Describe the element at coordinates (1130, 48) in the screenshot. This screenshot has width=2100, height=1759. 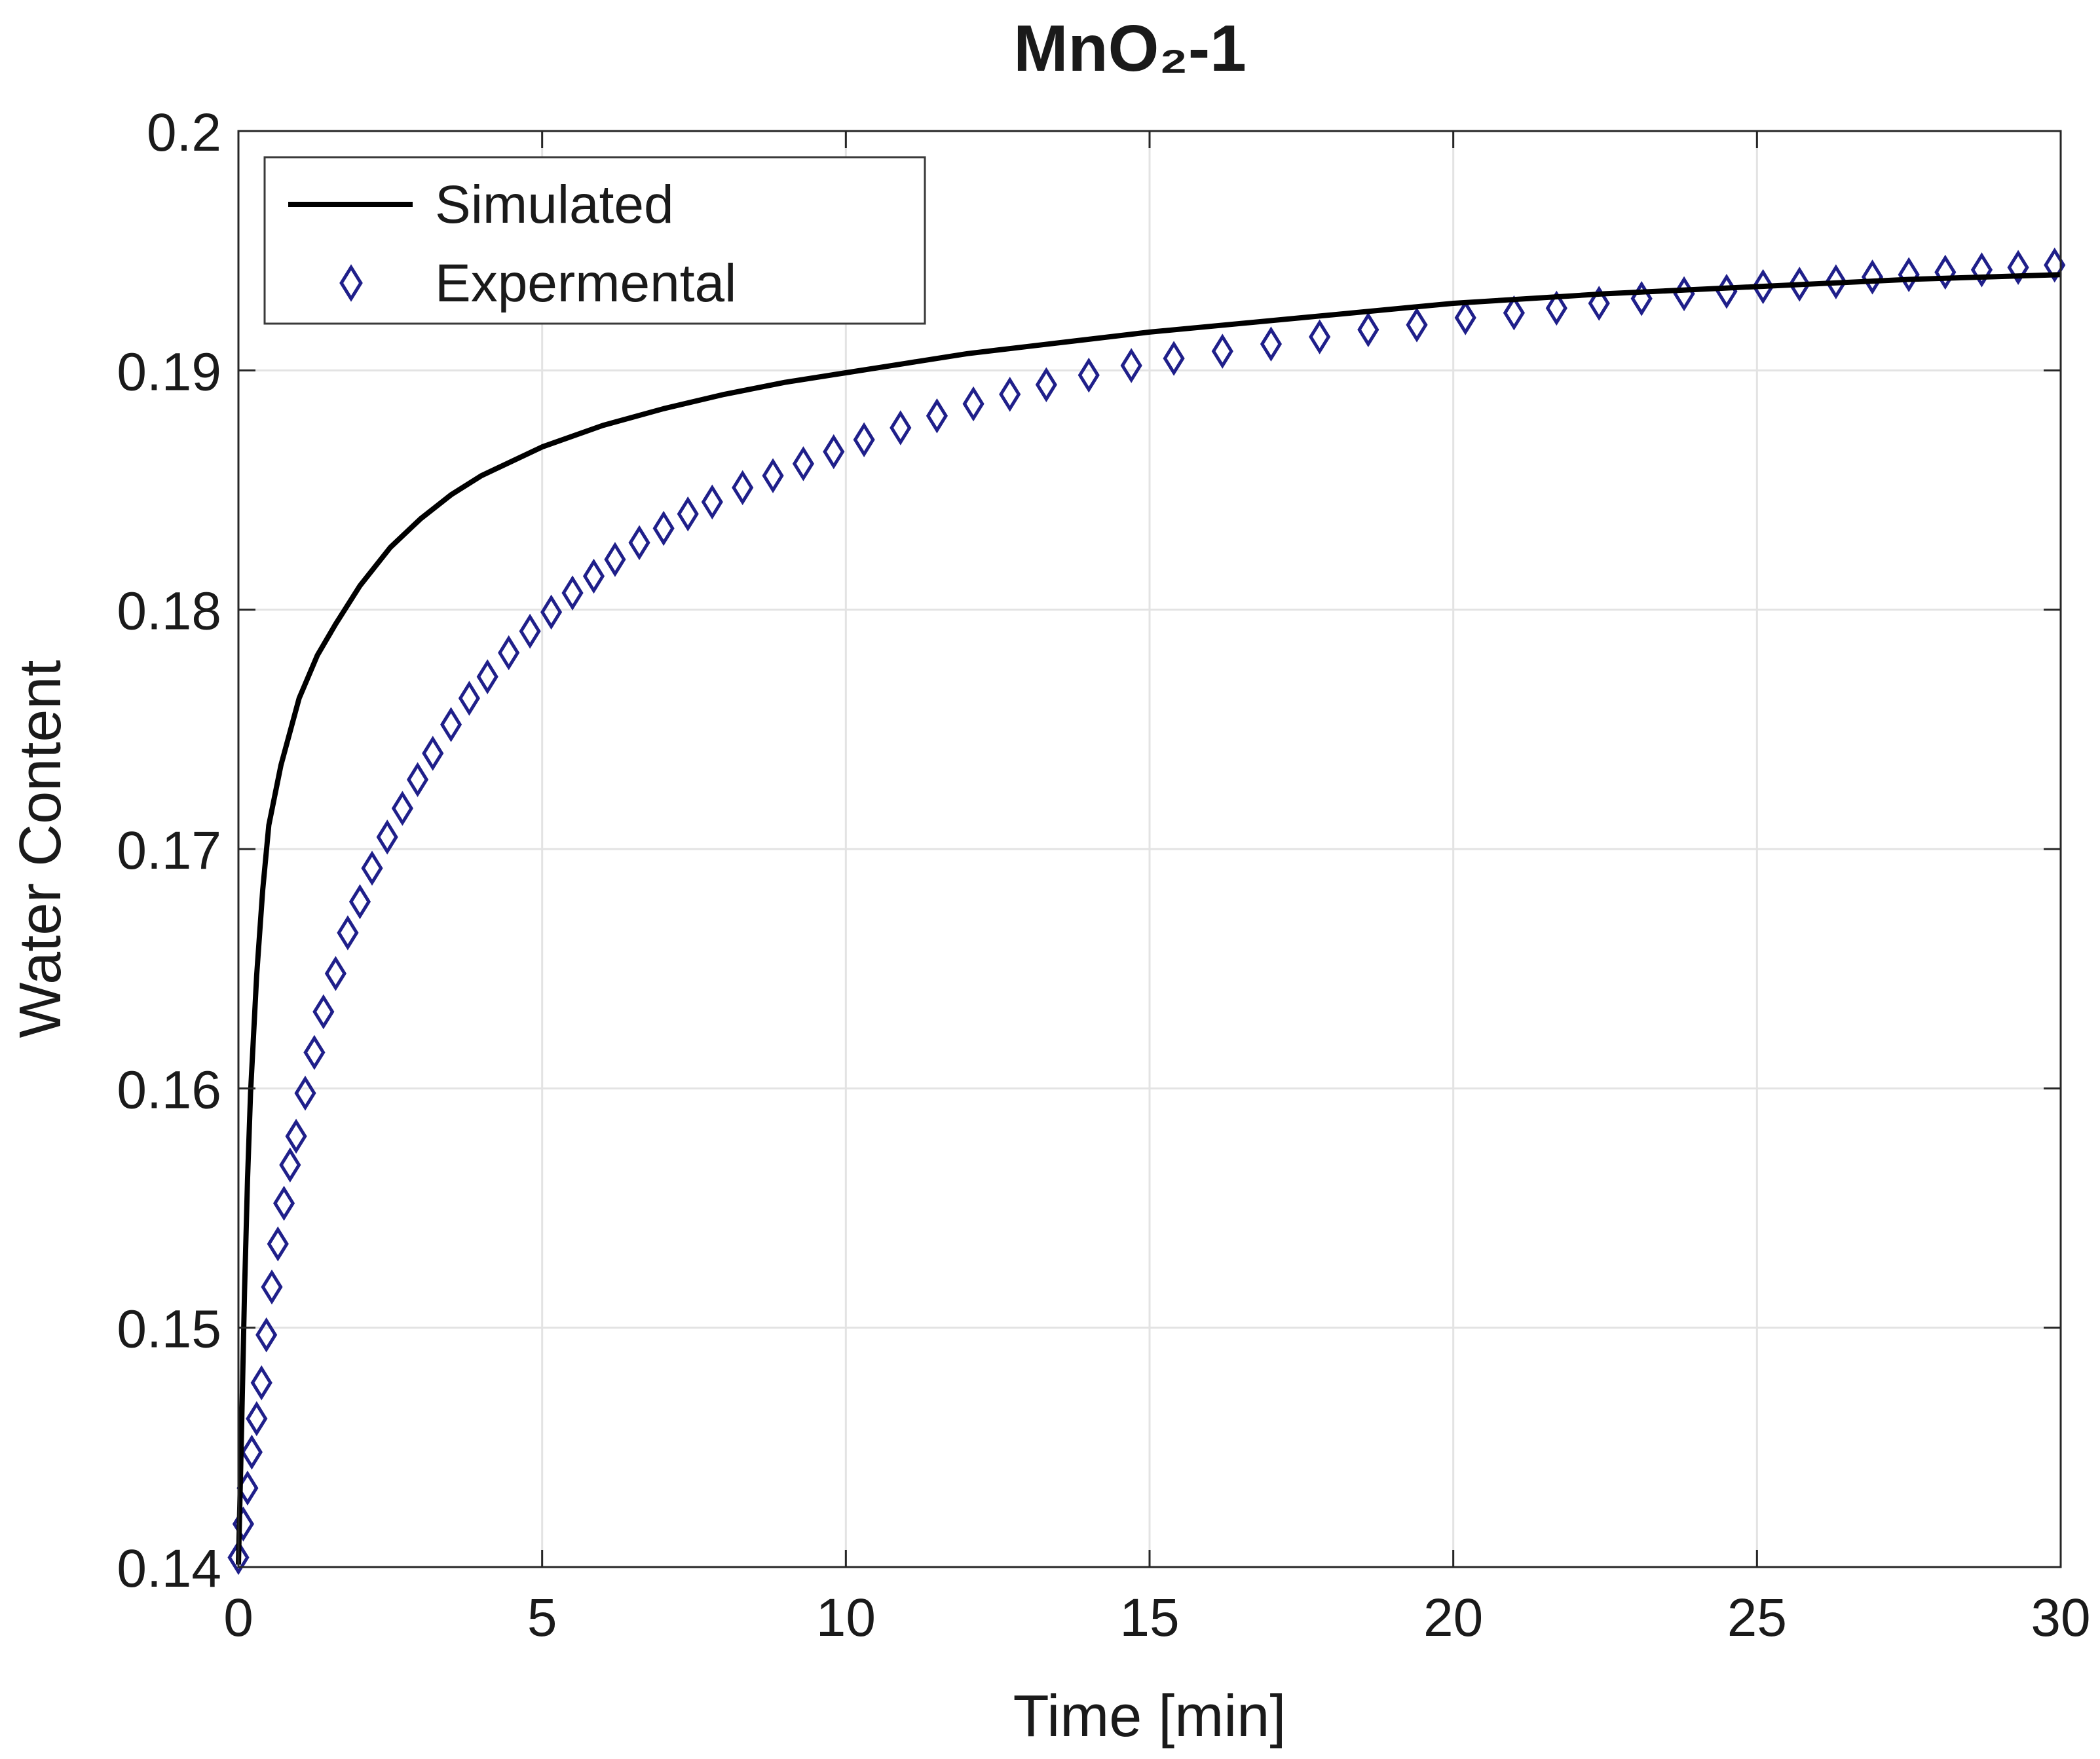
I see `chart-title: MnO₂-1` at that location.